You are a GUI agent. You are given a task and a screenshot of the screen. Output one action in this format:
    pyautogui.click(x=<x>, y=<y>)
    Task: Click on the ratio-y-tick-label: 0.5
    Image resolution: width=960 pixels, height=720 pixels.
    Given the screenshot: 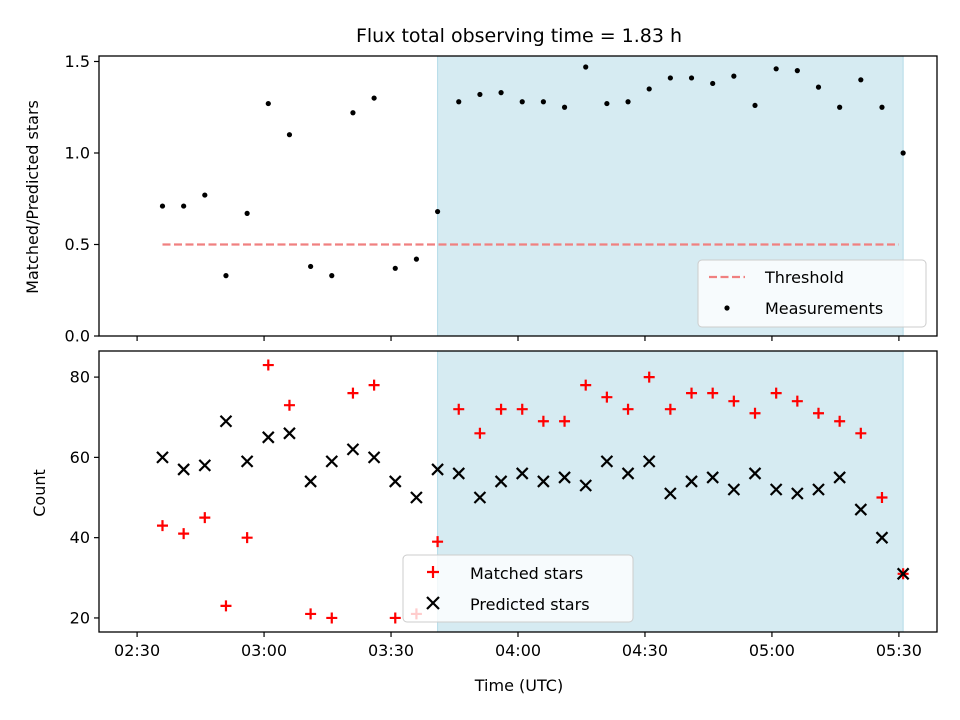 What is the action you would take?
    pyautogui.click(x=77, y=244)
    